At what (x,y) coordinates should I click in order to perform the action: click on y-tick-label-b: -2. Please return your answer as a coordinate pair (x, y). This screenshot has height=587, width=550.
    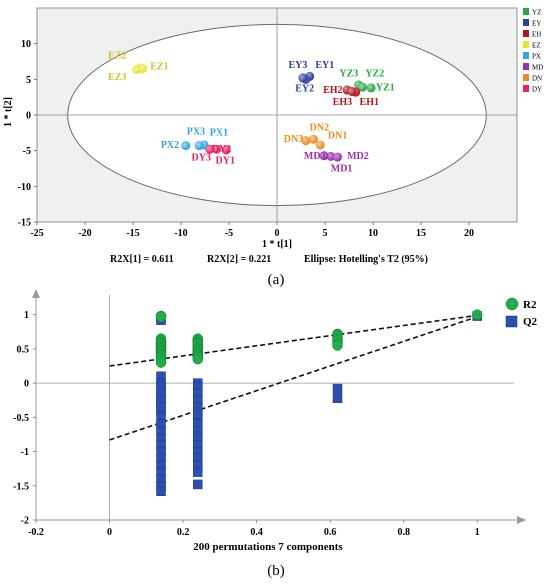
    Looking at the image, I should click on (25, 521).